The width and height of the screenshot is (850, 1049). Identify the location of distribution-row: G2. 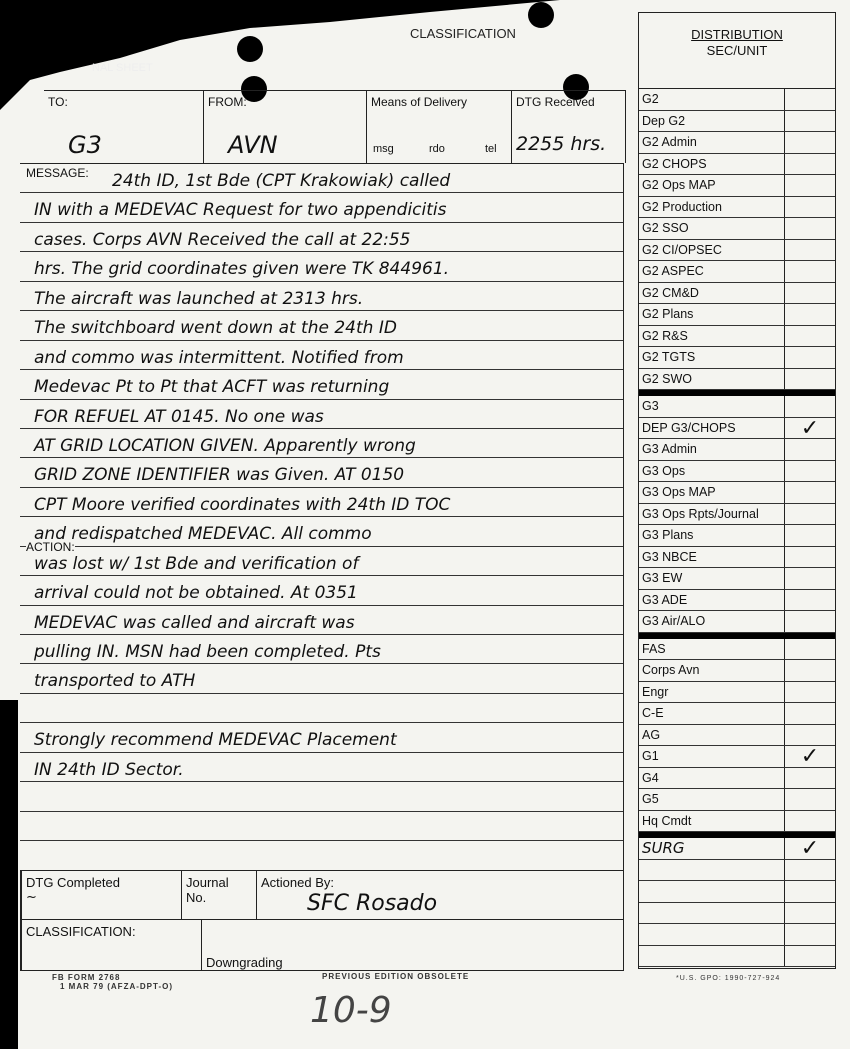
(737, 100).